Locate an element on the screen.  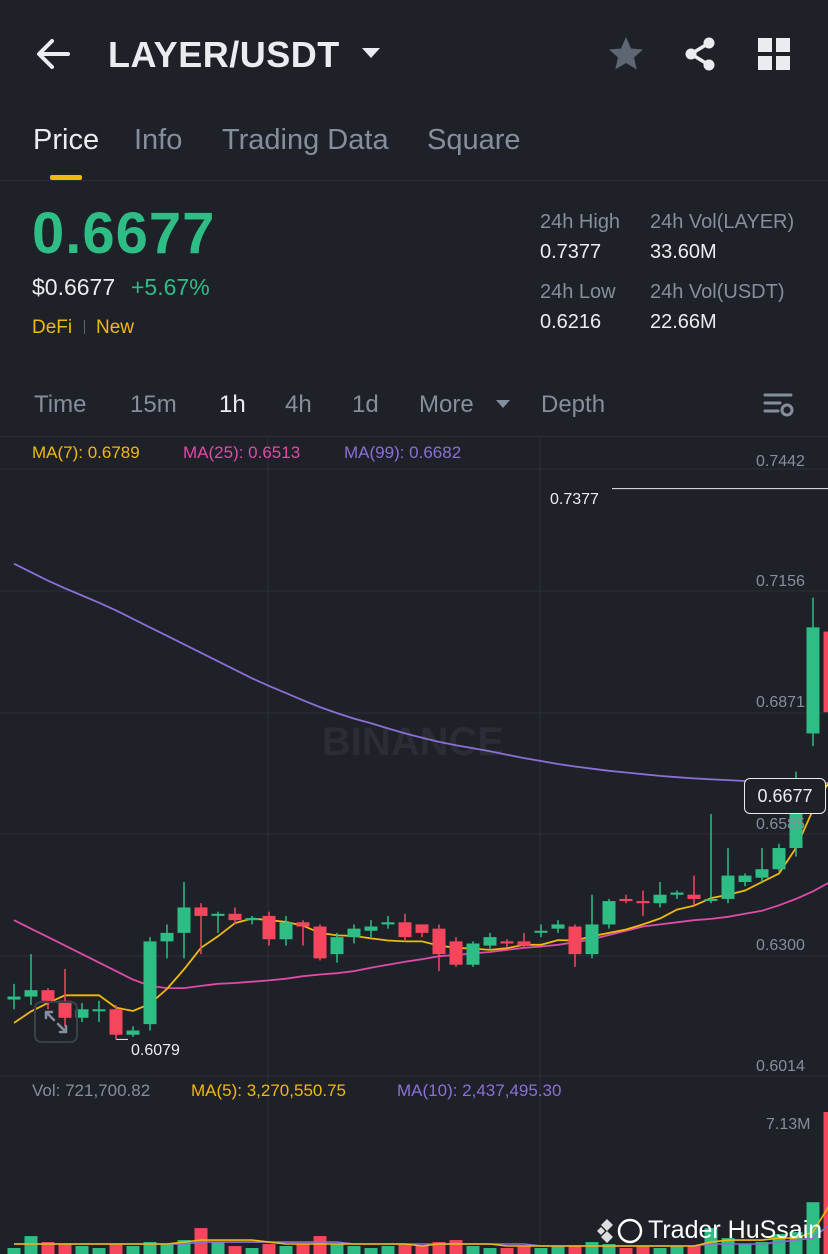
active-tab-indicator is located at coordinates (66, 177).